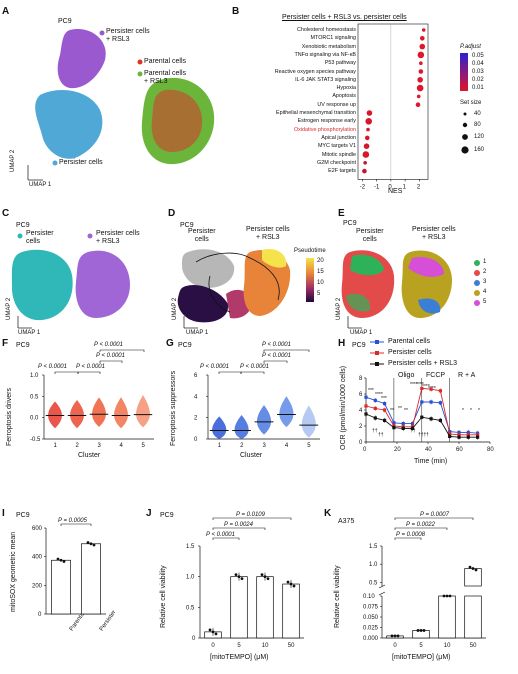 Image resolution: width=518 pixels, height=674 pixels. What do you see at coordinates (422, 435) in the screenshot?
I see `h-sig-16: †††` at bounding box center [422, 435].